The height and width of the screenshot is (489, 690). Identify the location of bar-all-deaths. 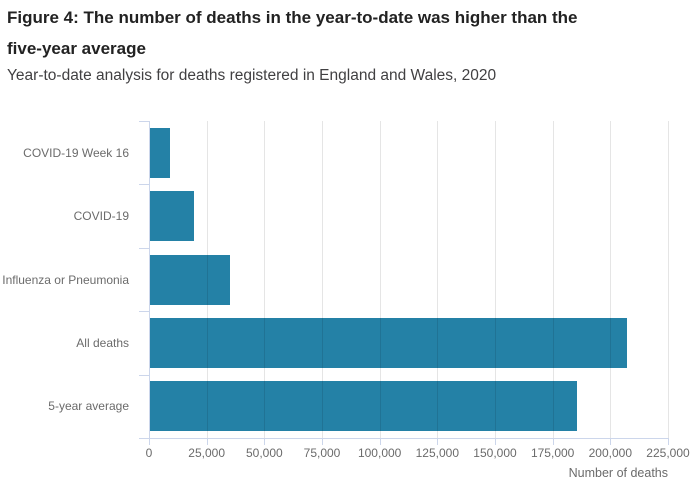
(389, 342).